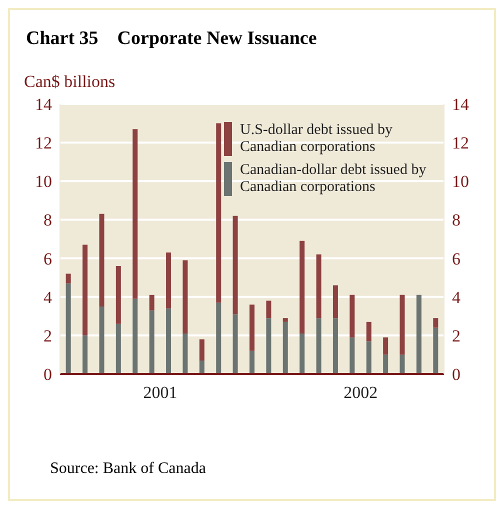  Describe the element at coordinates (48, 336) in the screenshot. I see `y-tick-label: 2` at that location.